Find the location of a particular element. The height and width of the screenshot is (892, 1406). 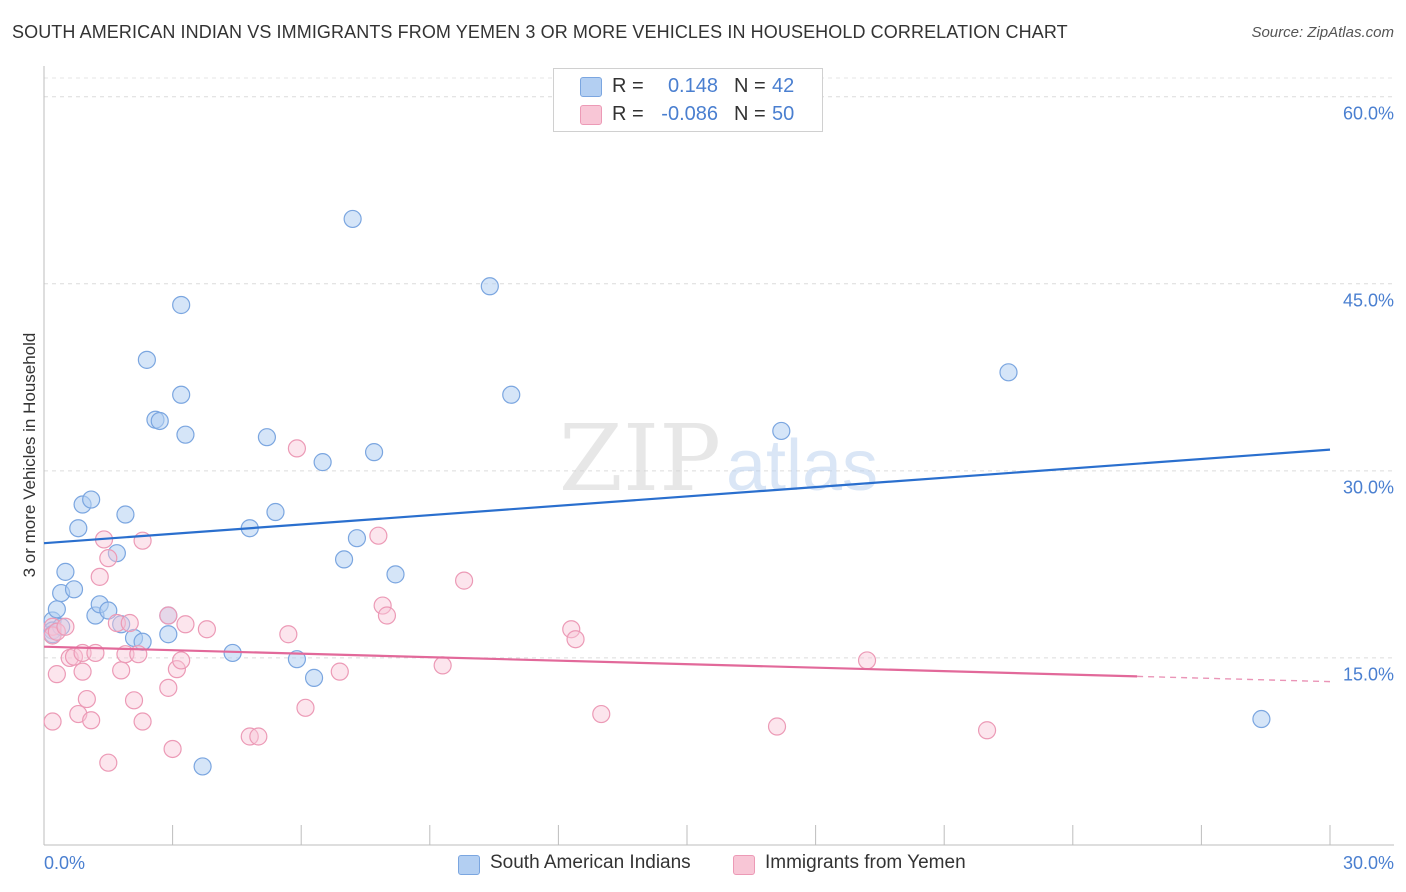

y-tick-label: 45.0% is located at coordinates (1368, 300).